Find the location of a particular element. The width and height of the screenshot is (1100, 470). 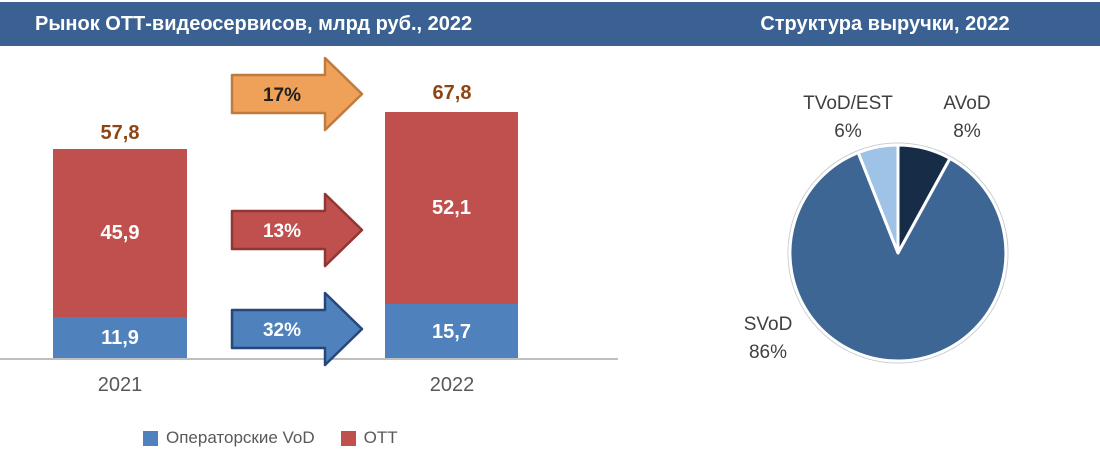

bar-chart-legend: Операторские VoD ОТТ is located at coordinates (270, 438).